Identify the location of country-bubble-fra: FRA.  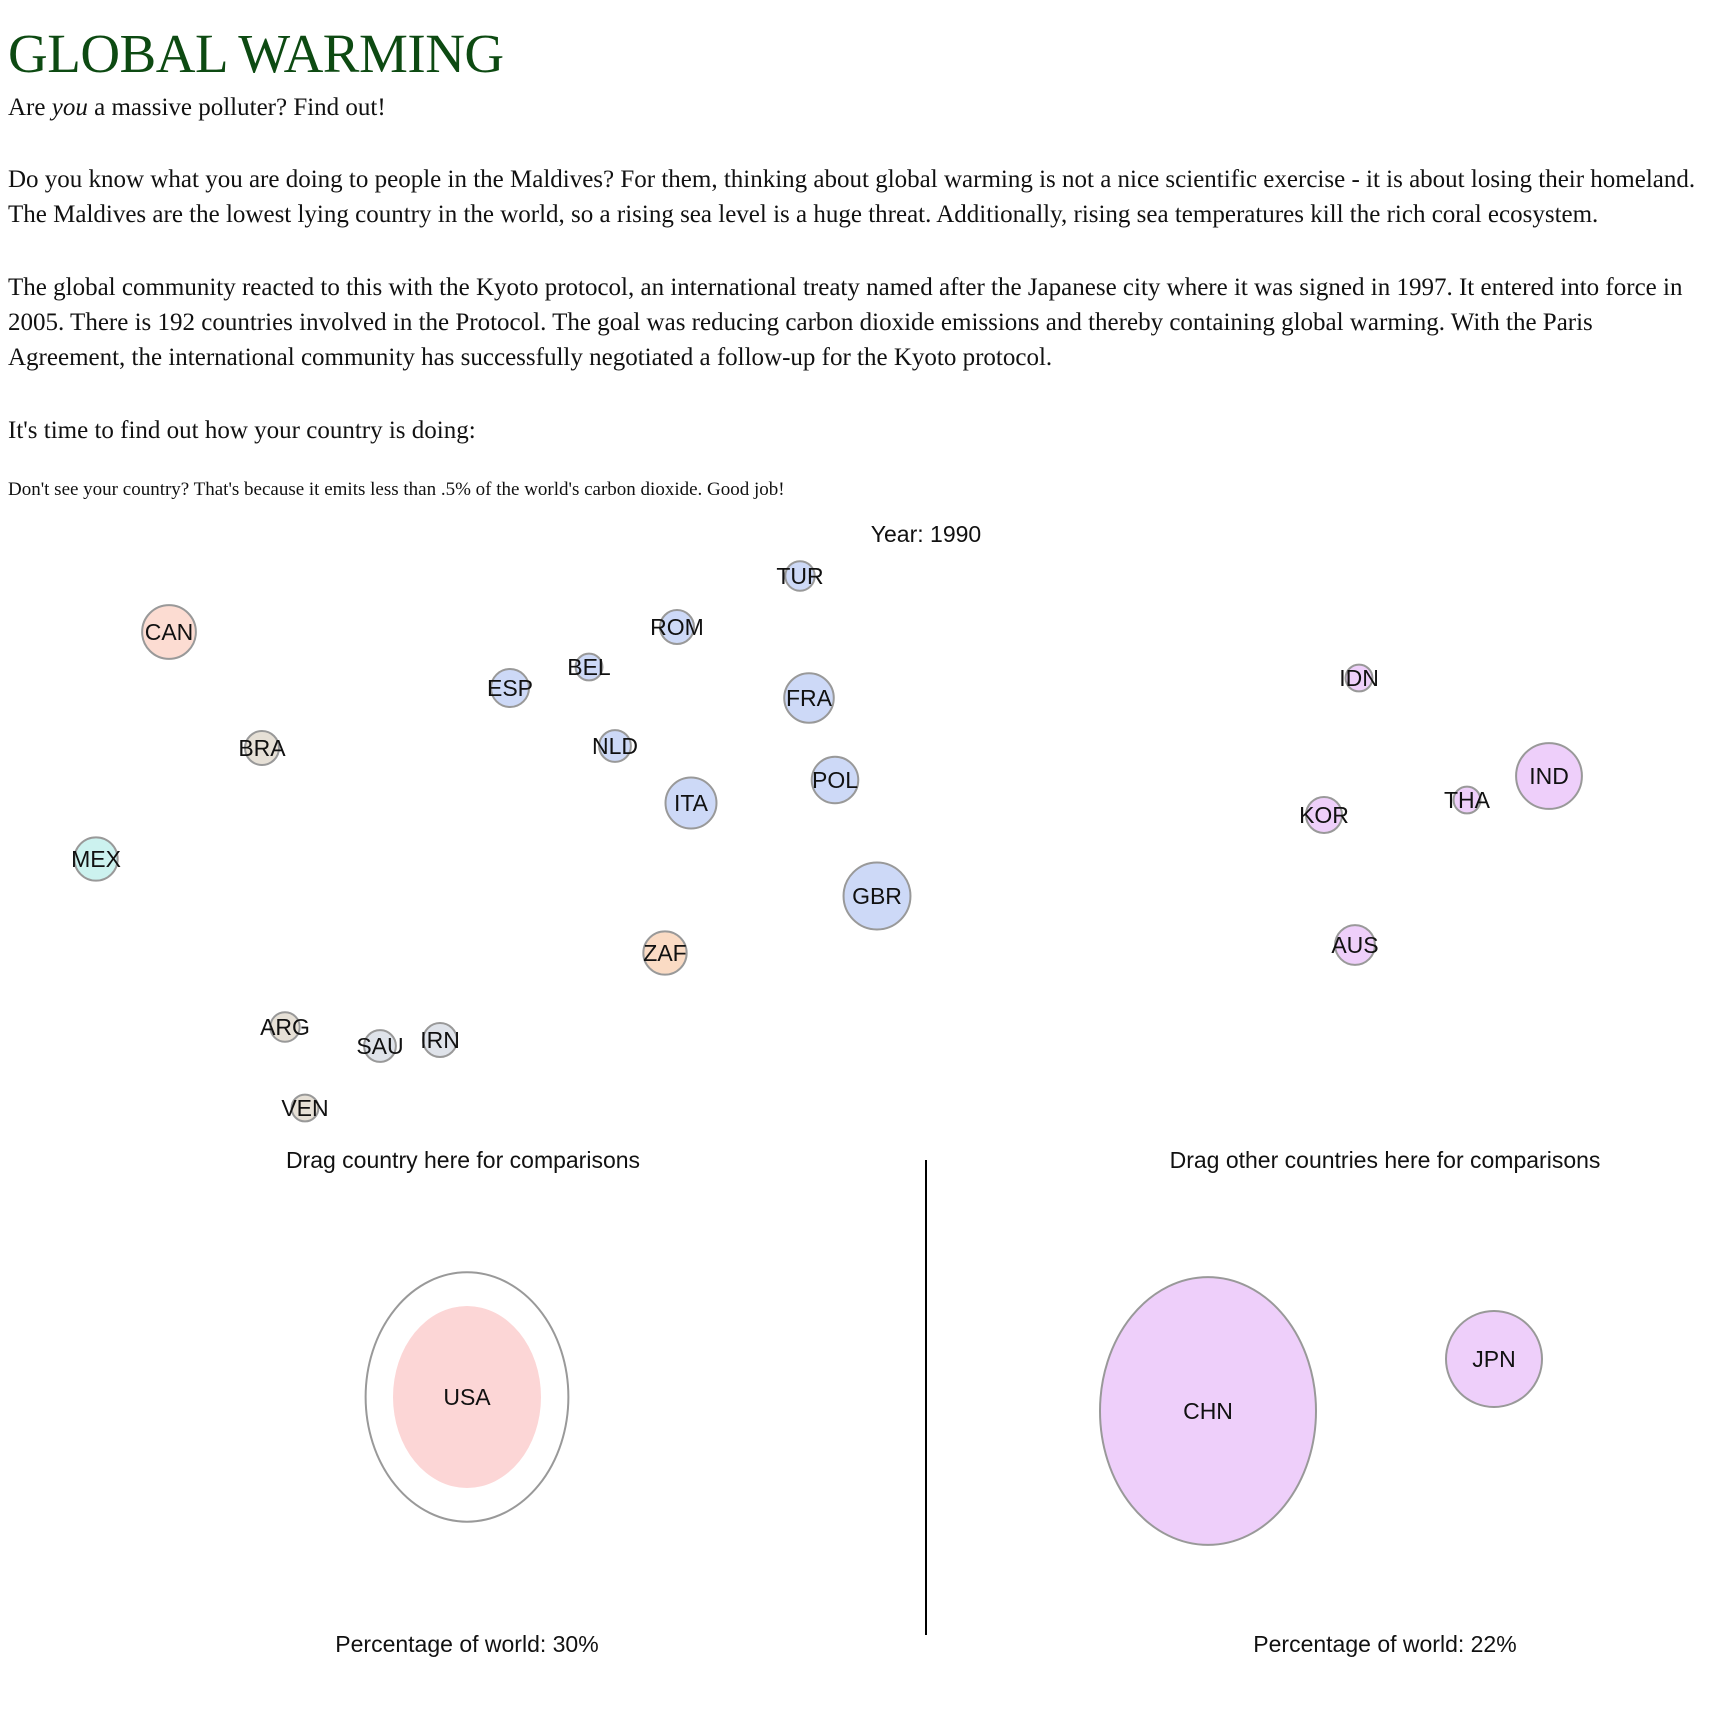
(809, 698).